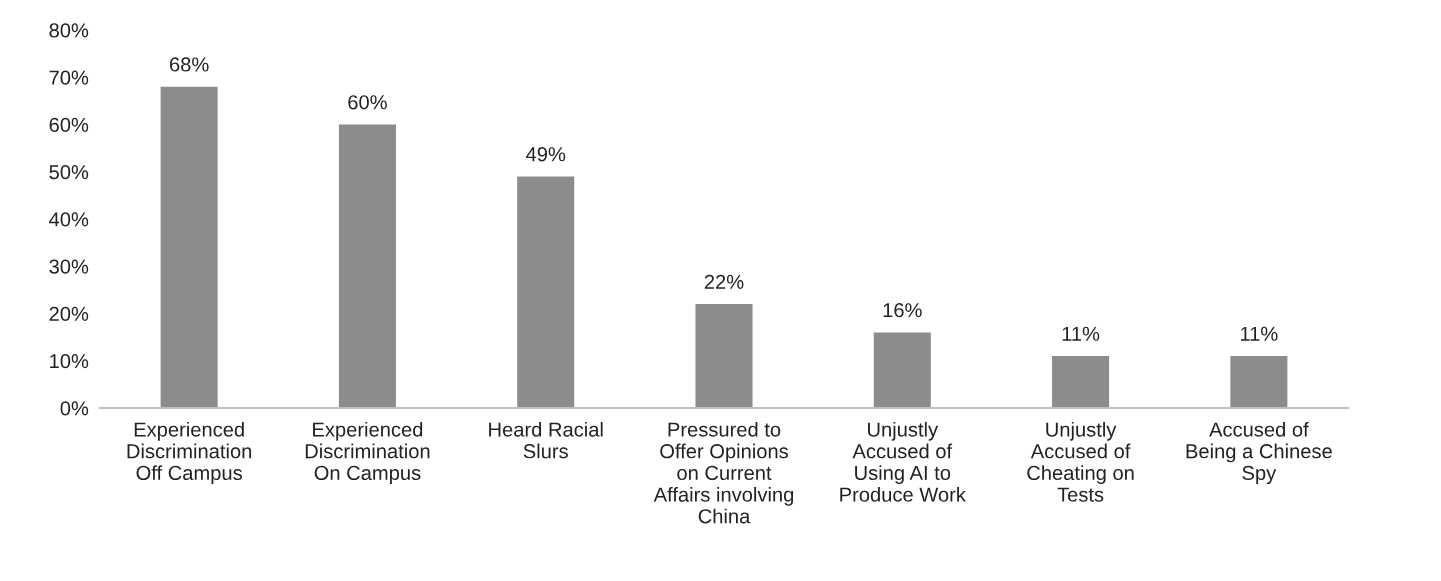 The width and height of the screenshot is (1441, 581). I want to click on y-tick-label: 60%, so click(69, 124).